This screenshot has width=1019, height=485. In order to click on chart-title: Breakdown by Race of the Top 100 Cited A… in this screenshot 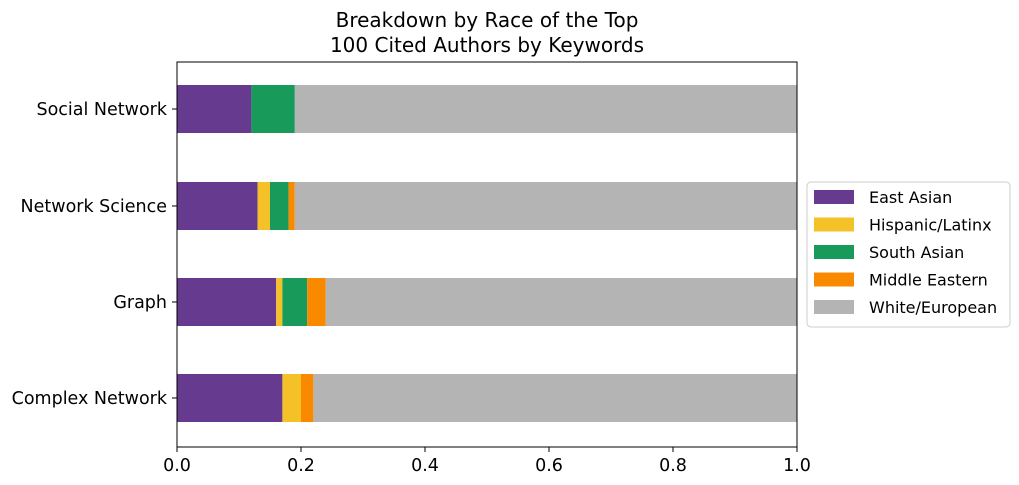, I will do `click(487, 32)`.